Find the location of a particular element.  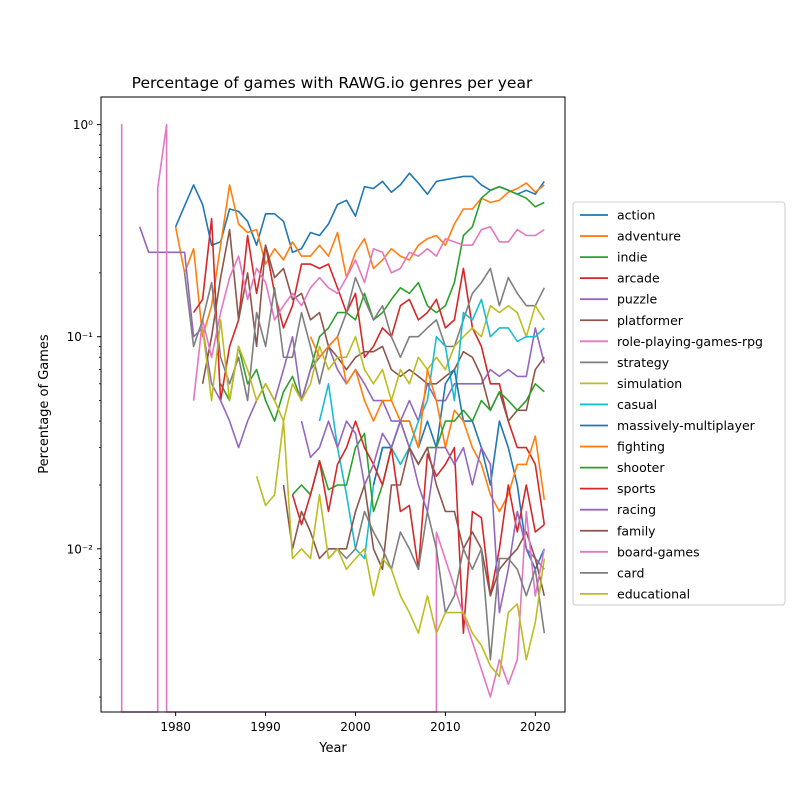

series-line-strategy is located at coordinates (364, 334).